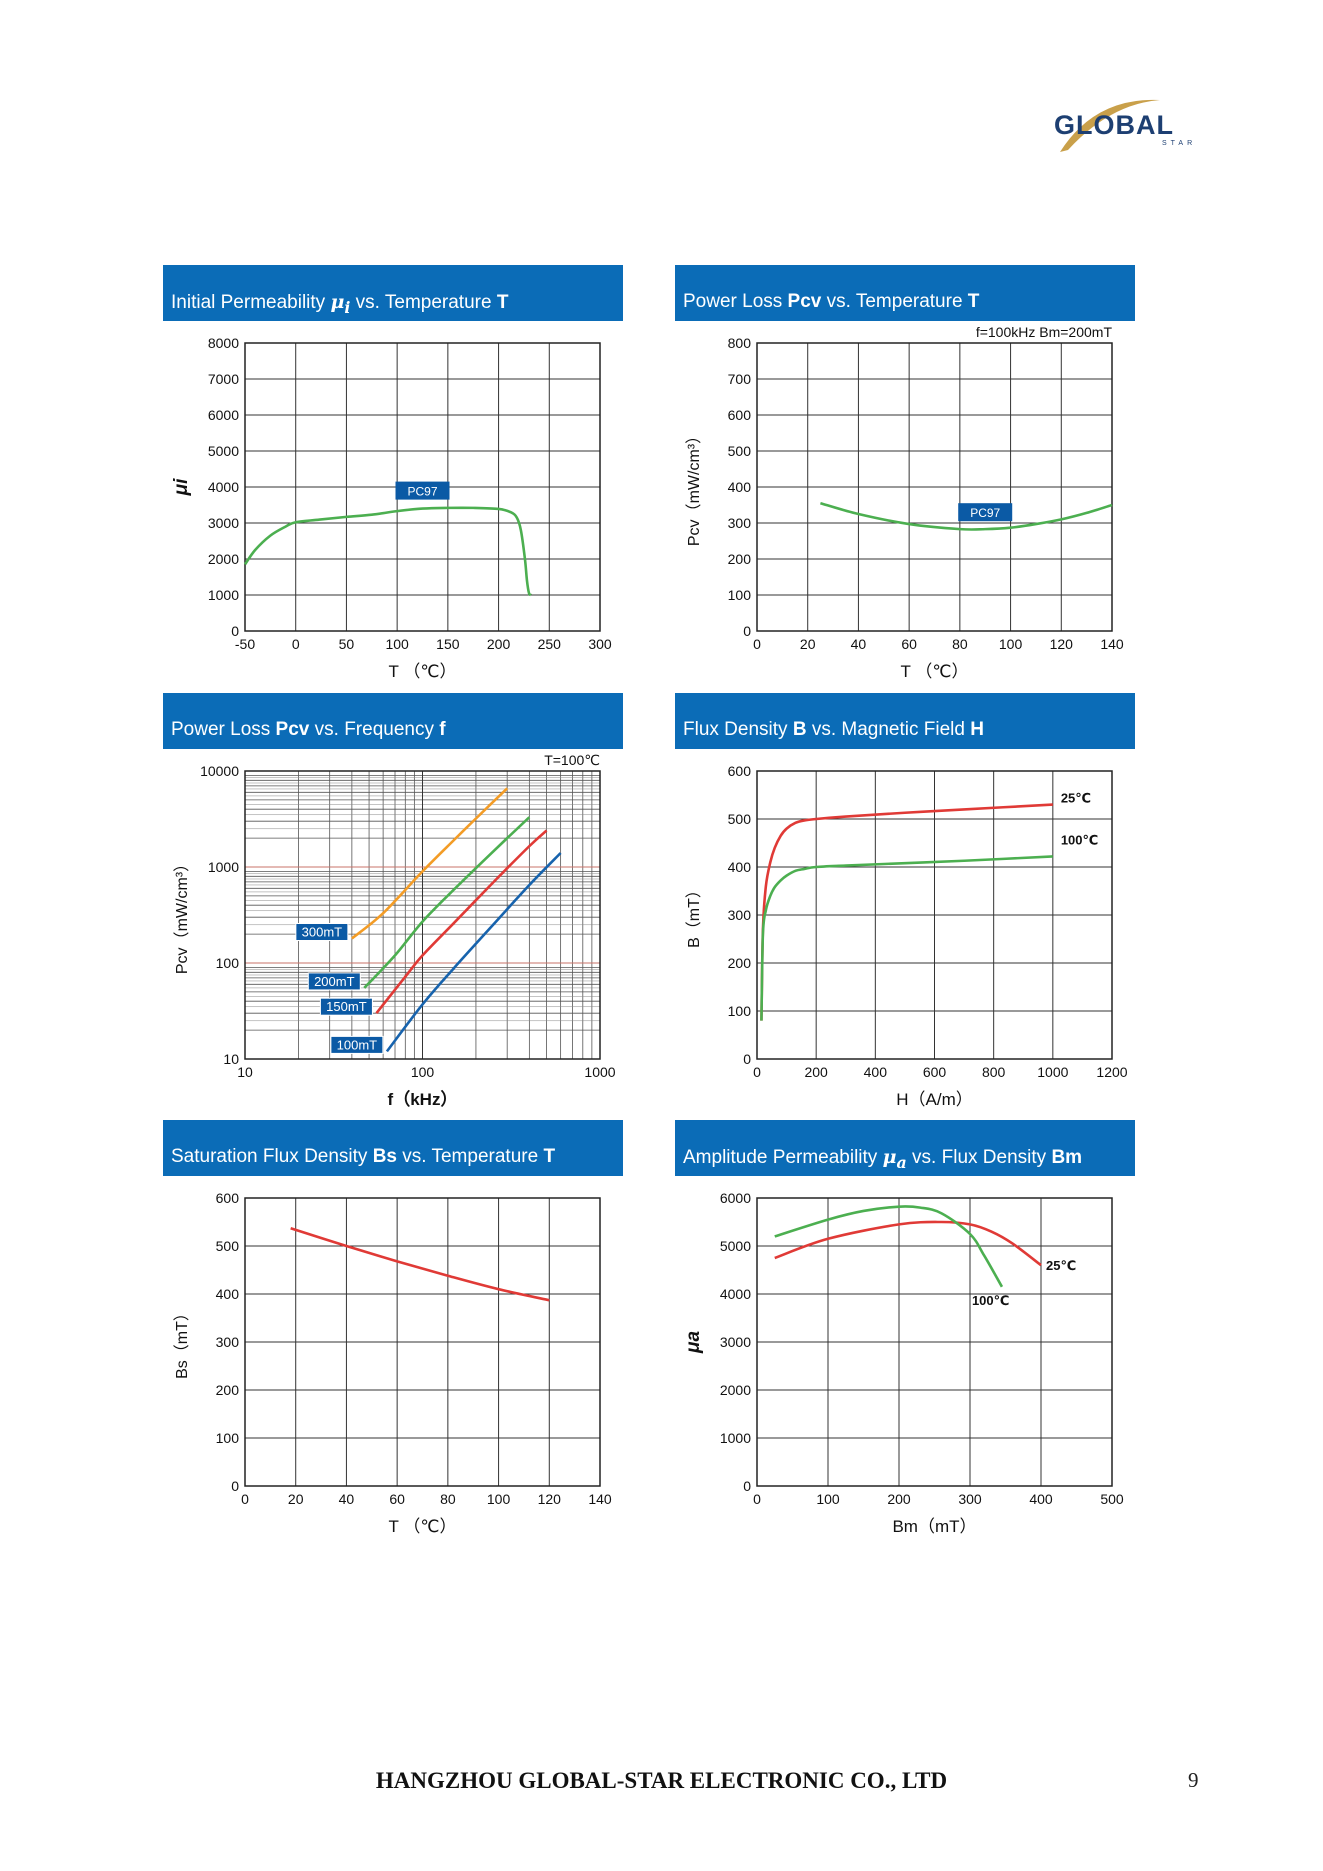 The image size is (1323, 1871). Describe the element at coordinates (1061, 1265) in the screenshot. I see `series-label: 25℃` at that location.